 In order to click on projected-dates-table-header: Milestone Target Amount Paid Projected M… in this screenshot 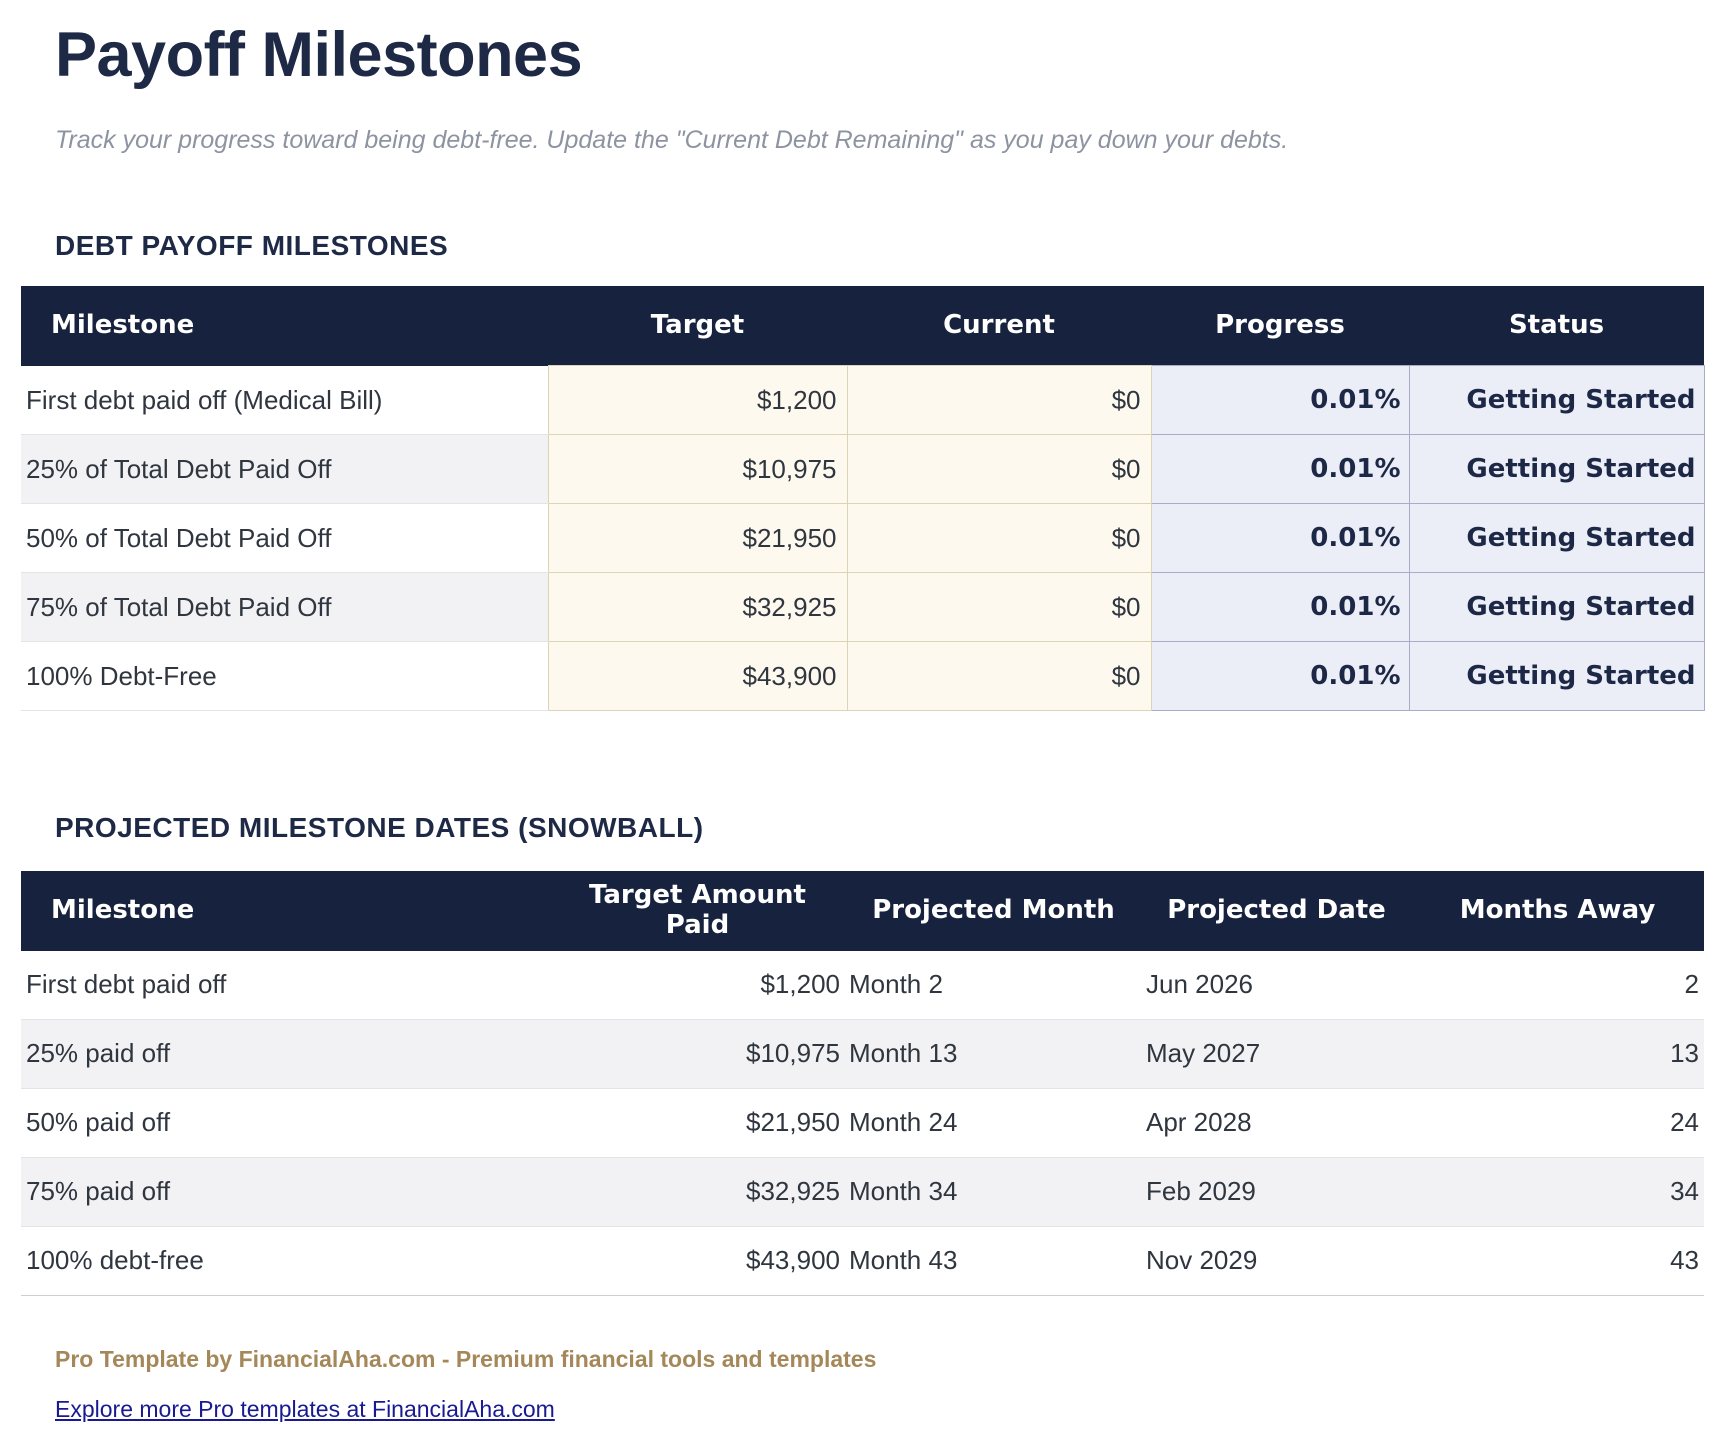, I will do `click(862, 910)`.